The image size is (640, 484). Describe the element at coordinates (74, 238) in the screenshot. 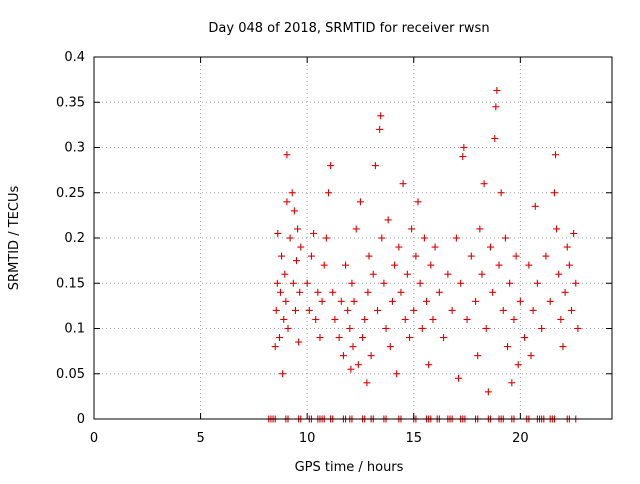

I see `y-tick-label: 0.2` at that location.